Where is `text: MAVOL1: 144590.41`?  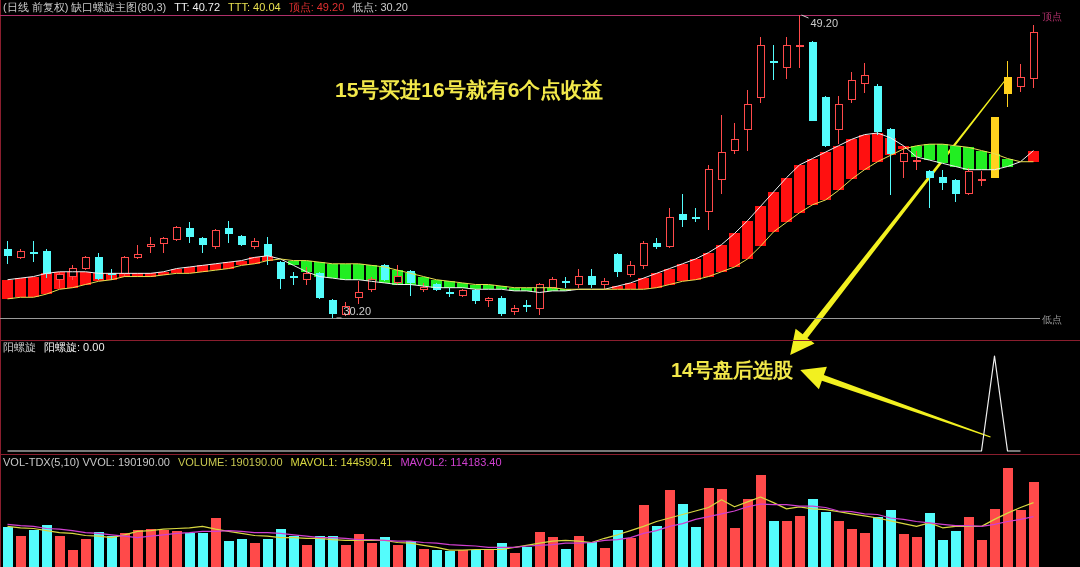 text: MAVOL1: 144590.41 is located at coordinates (341, 462).